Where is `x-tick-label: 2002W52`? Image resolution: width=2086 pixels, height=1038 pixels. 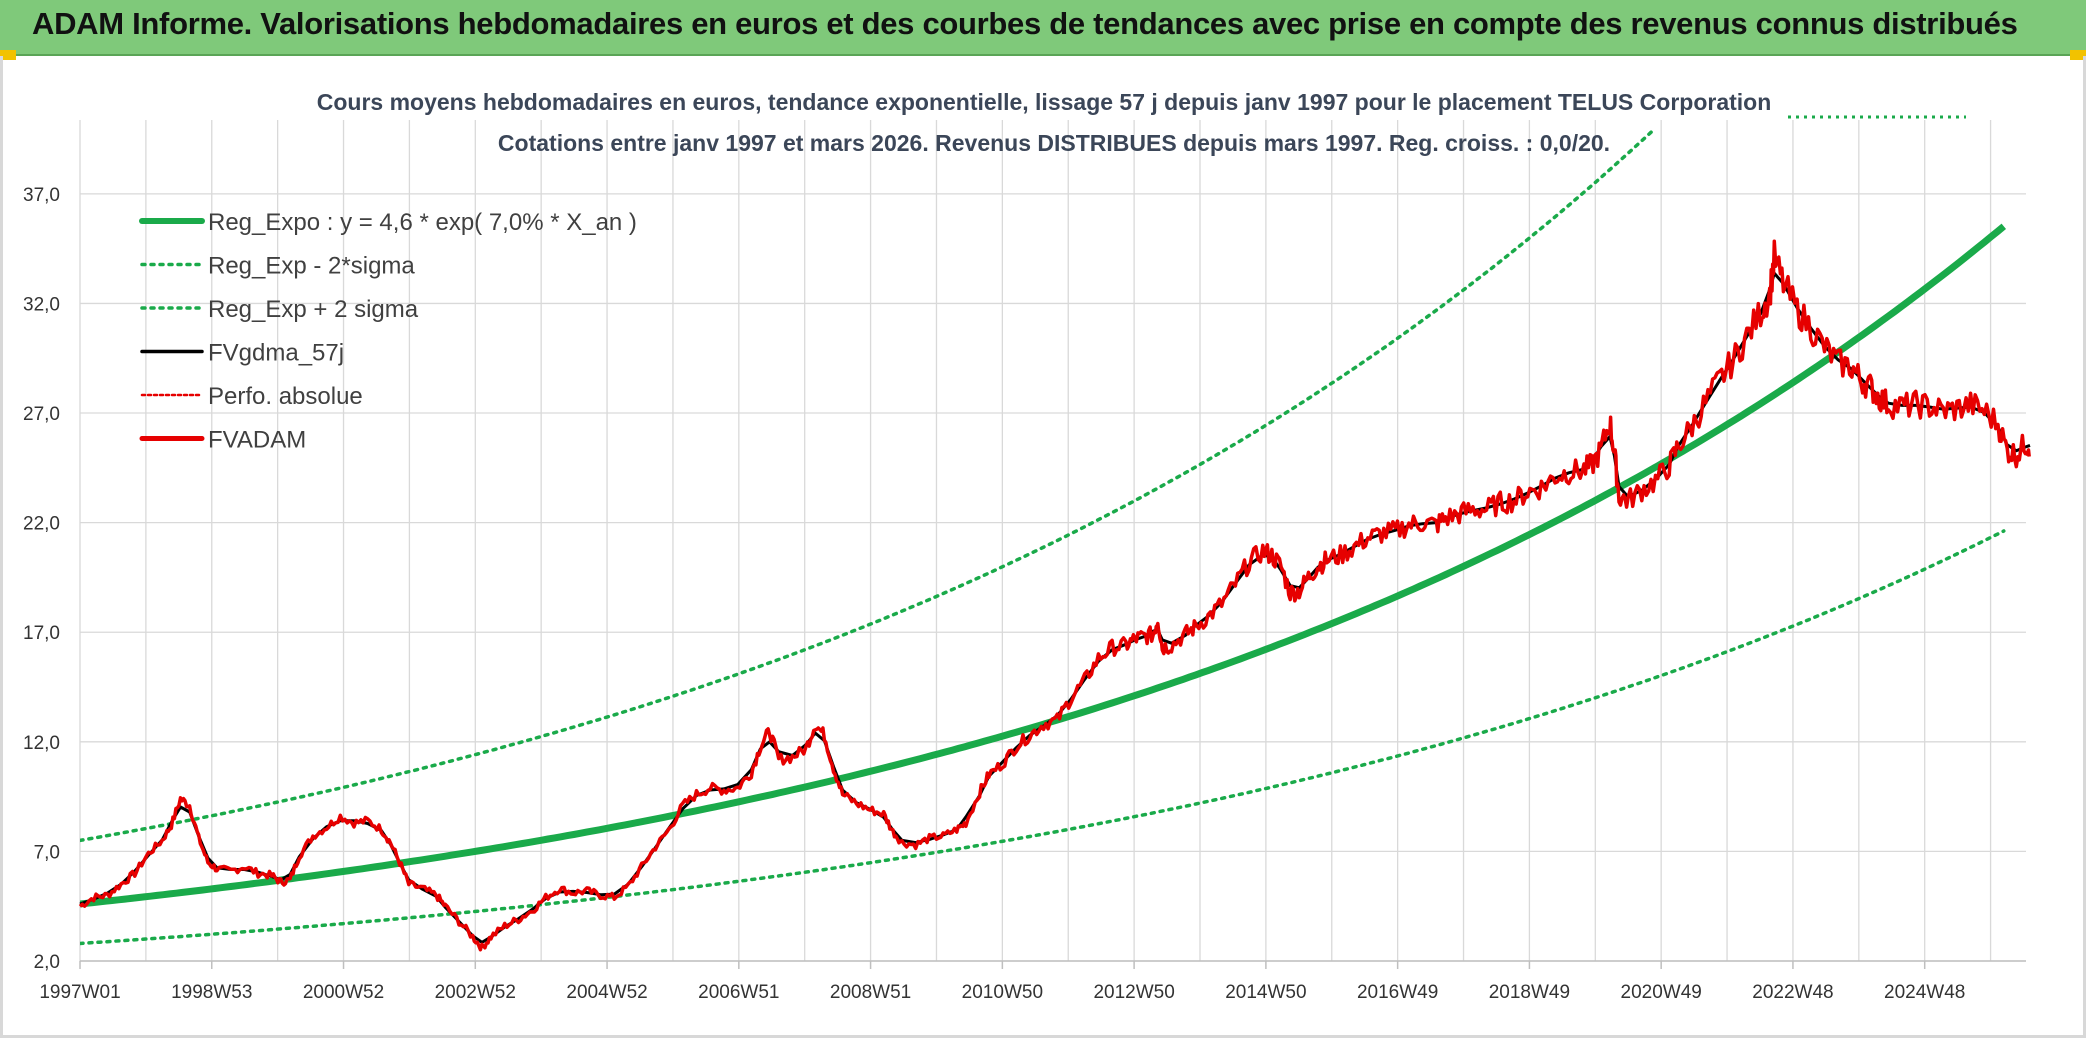
x-tick-label: 2002W52 is located at coordinates (475, 992).